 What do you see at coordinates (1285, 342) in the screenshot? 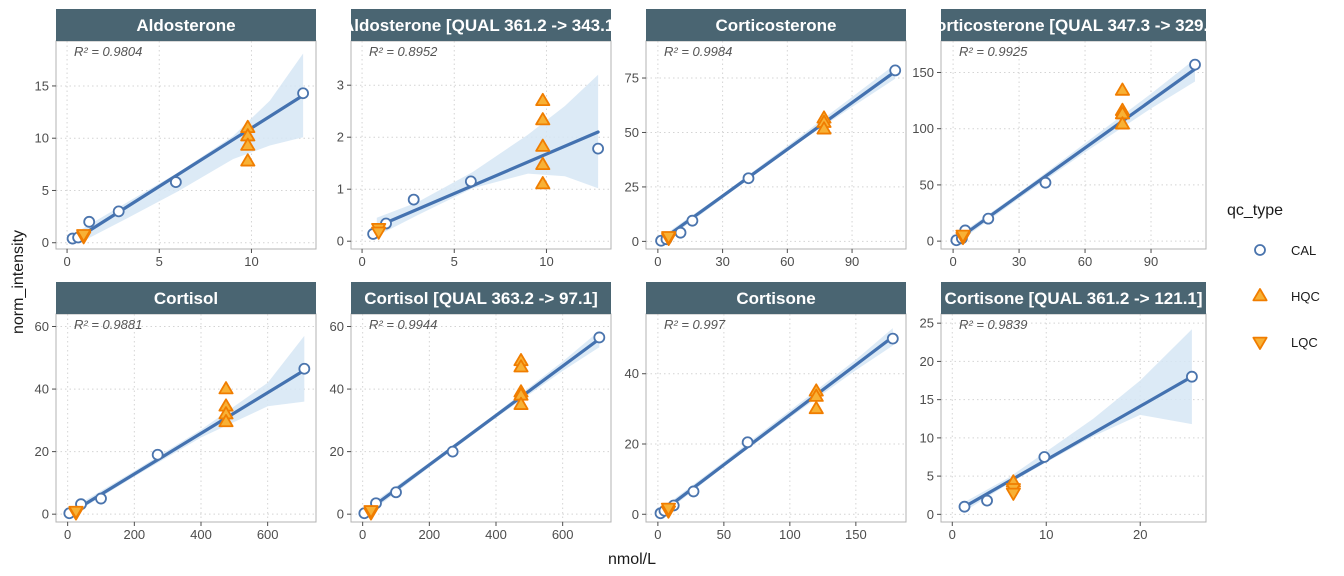
I see `legend-item: LQC` at bounding box center [1285, 342].